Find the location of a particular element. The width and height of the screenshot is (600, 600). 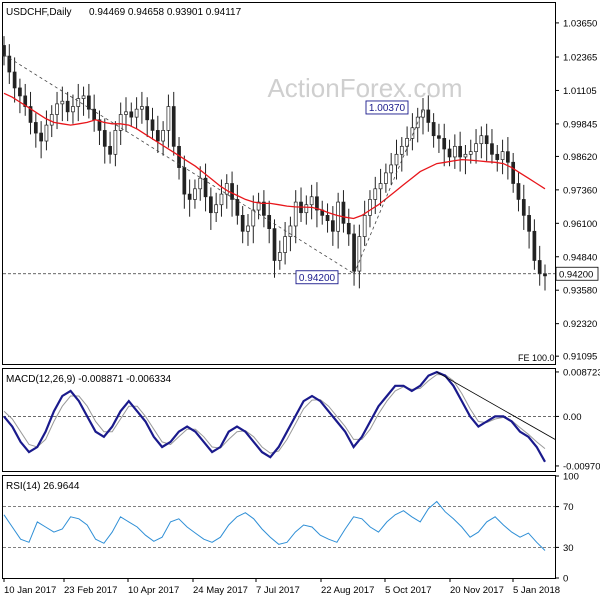

rsi-line is located at coordinates (274, 525).